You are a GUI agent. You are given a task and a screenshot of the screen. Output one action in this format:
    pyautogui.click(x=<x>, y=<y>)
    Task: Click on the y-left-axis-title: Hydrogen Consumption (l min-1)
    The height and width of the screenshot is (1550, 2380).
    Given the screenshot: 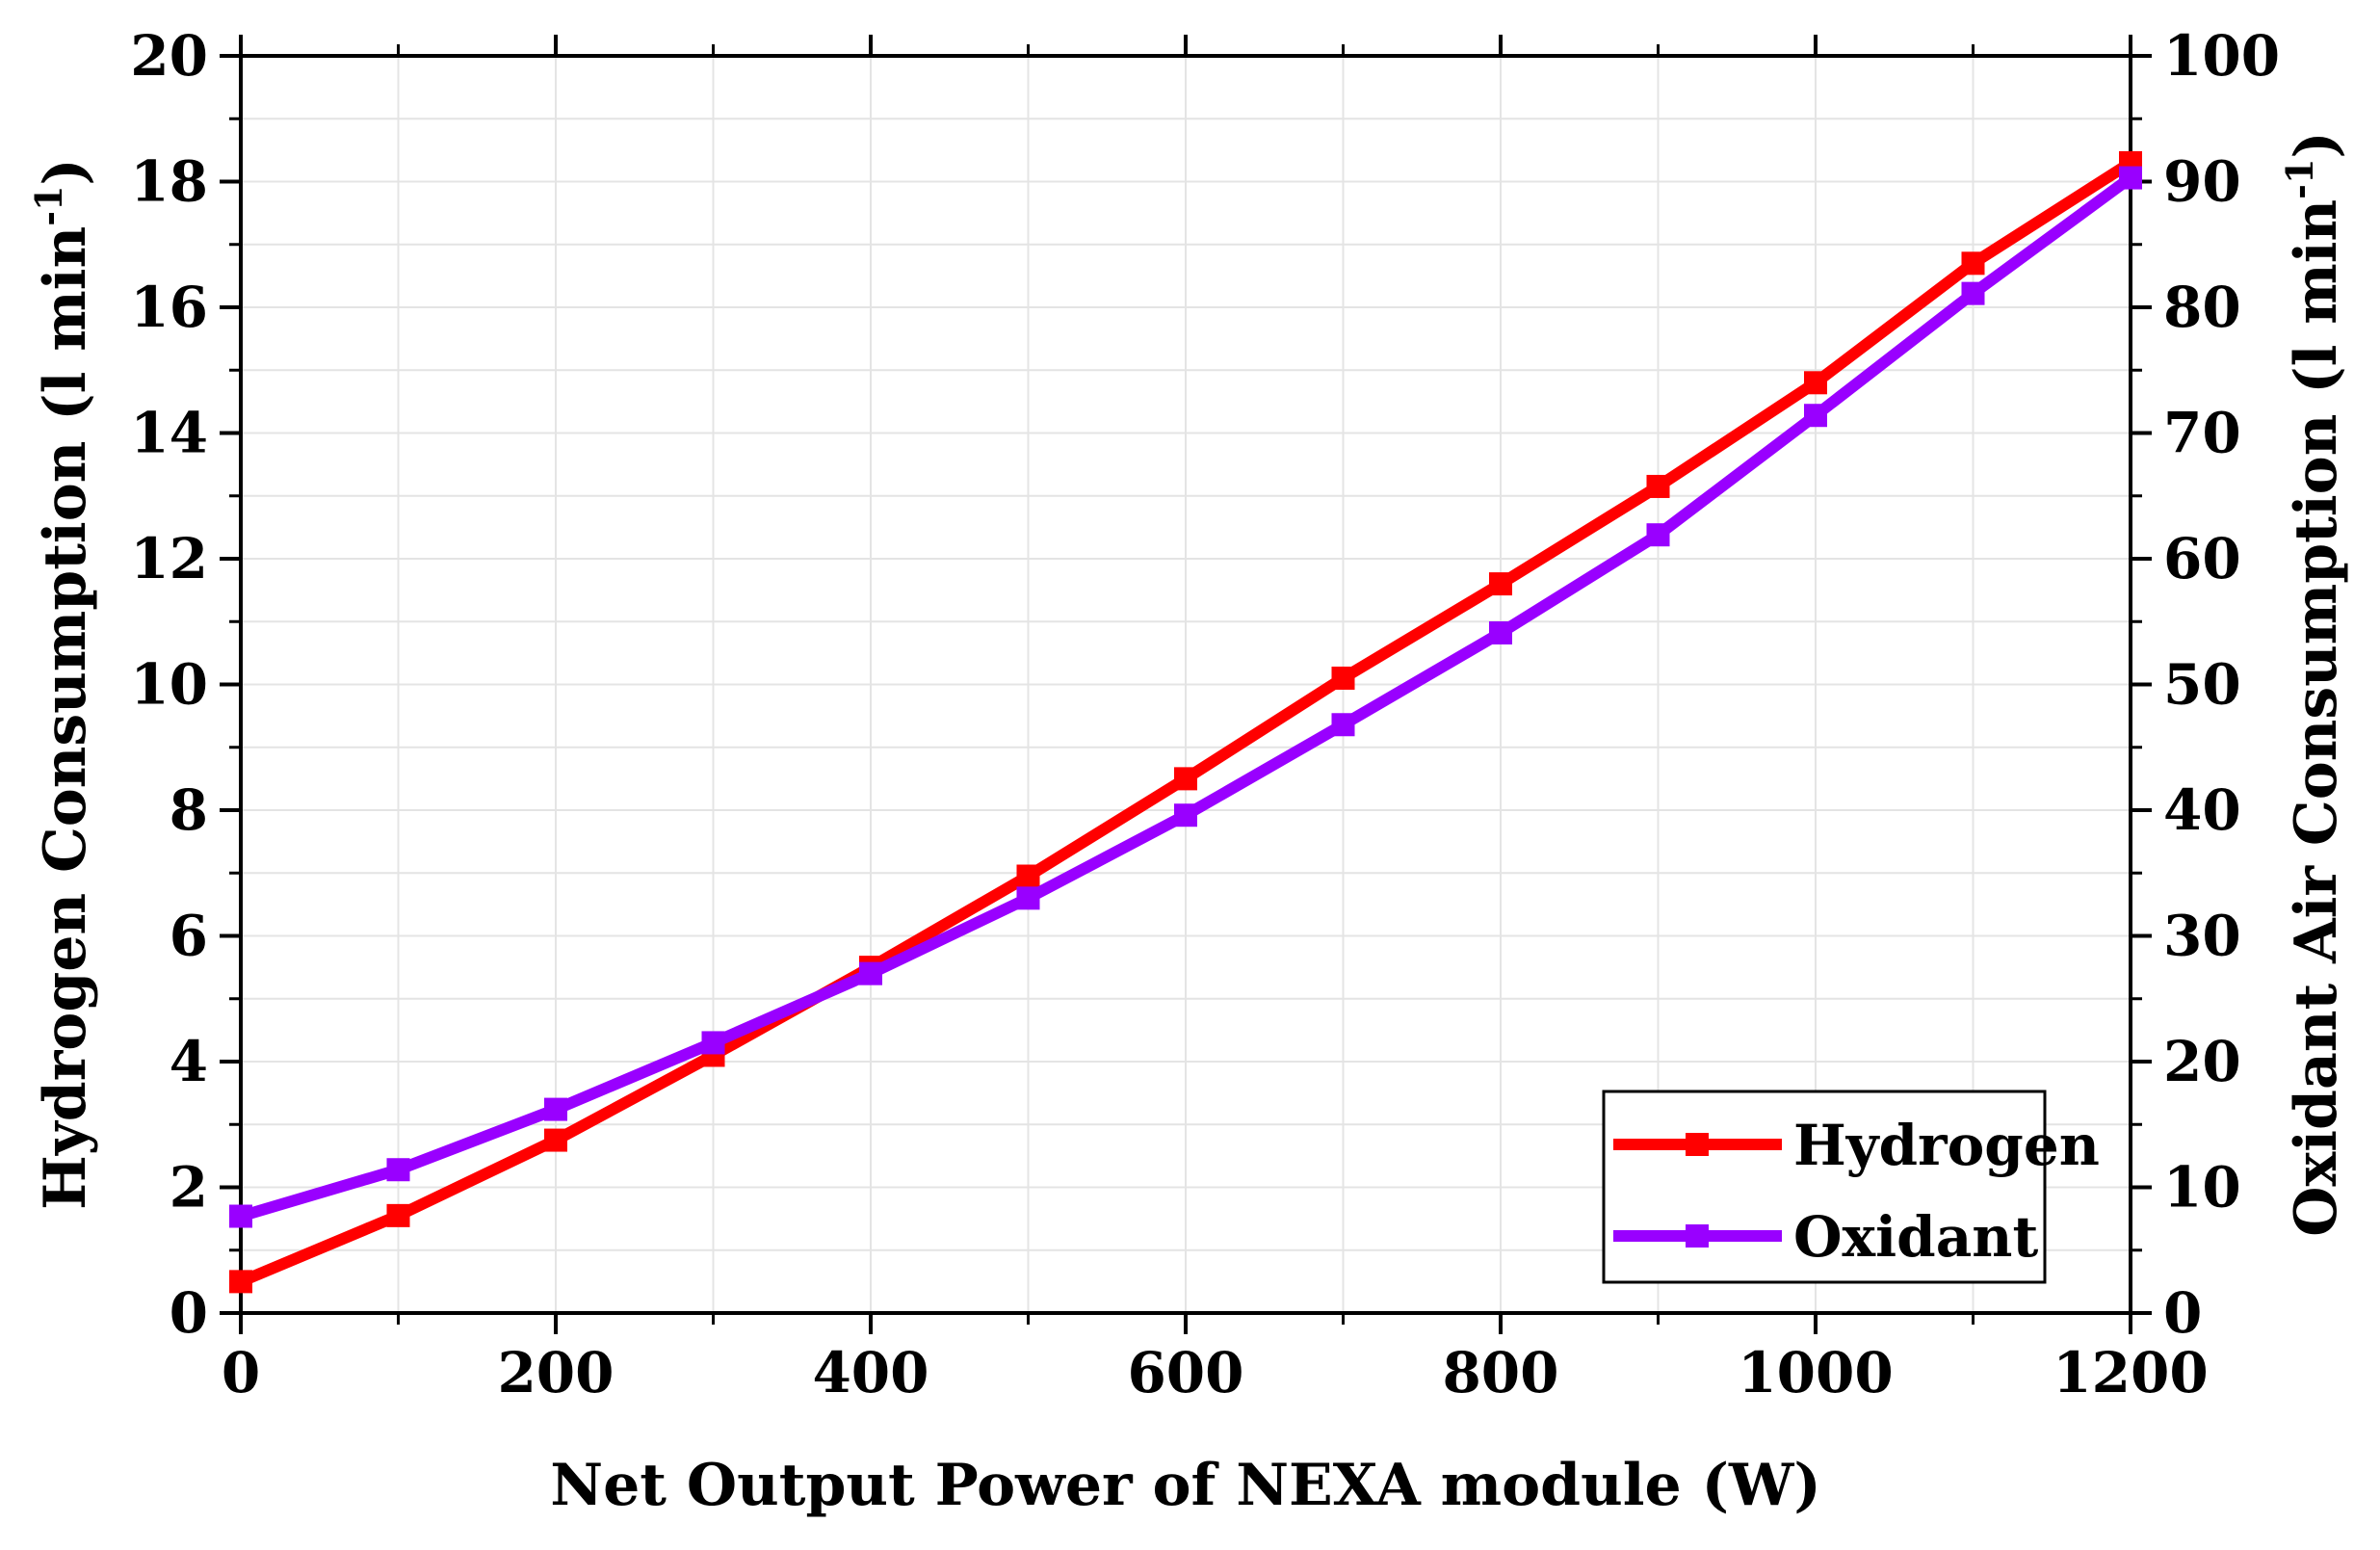 What is the action you would take?
    pyautogui.click(x=63, y=684)
    